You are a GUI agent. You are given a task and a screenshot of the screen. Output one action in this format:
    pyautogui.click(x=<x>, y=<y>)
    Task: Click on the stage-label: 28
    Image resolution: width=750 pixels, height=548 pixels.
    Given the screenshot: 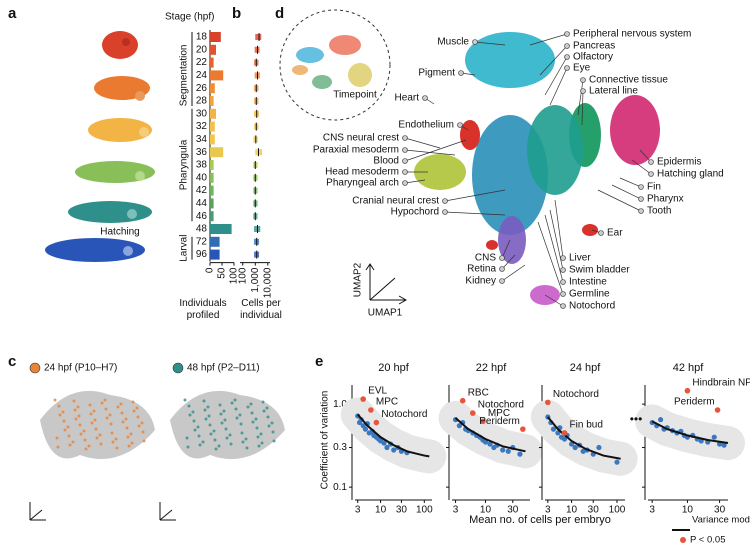 What is the action you would take?
    pyautogui.click(x=202, y=101)
    